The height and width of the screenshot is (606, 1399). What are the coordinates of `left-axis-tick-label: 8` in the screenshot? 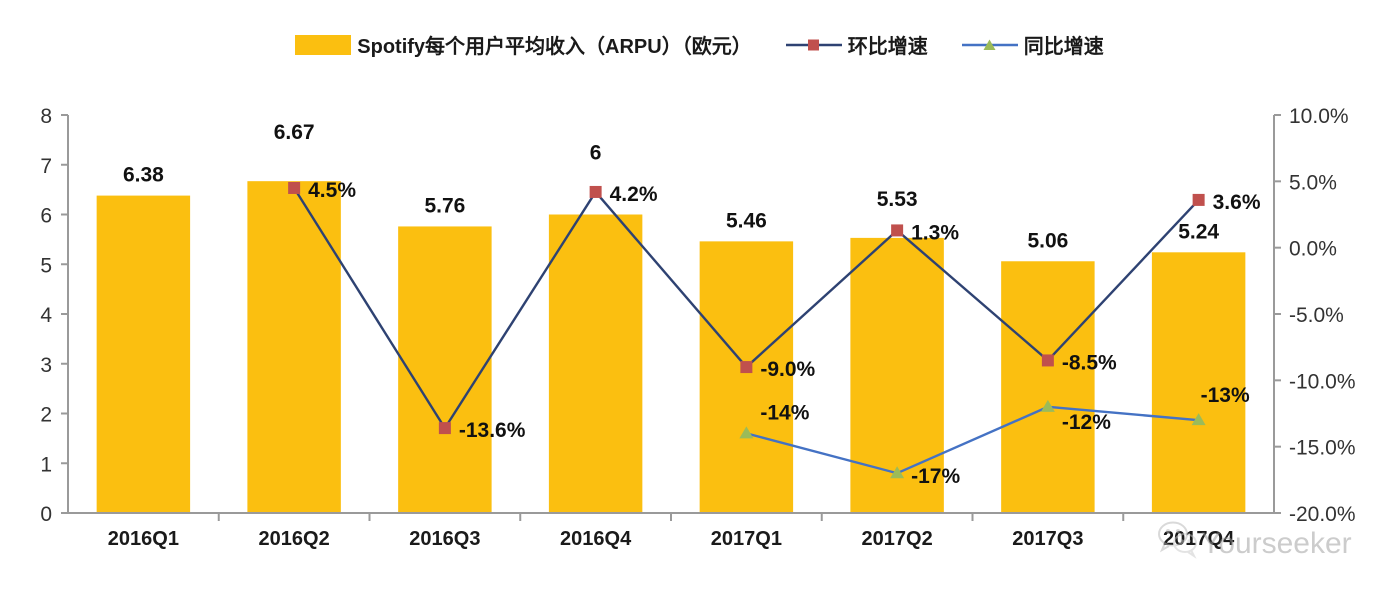 It's located at (46, 116).